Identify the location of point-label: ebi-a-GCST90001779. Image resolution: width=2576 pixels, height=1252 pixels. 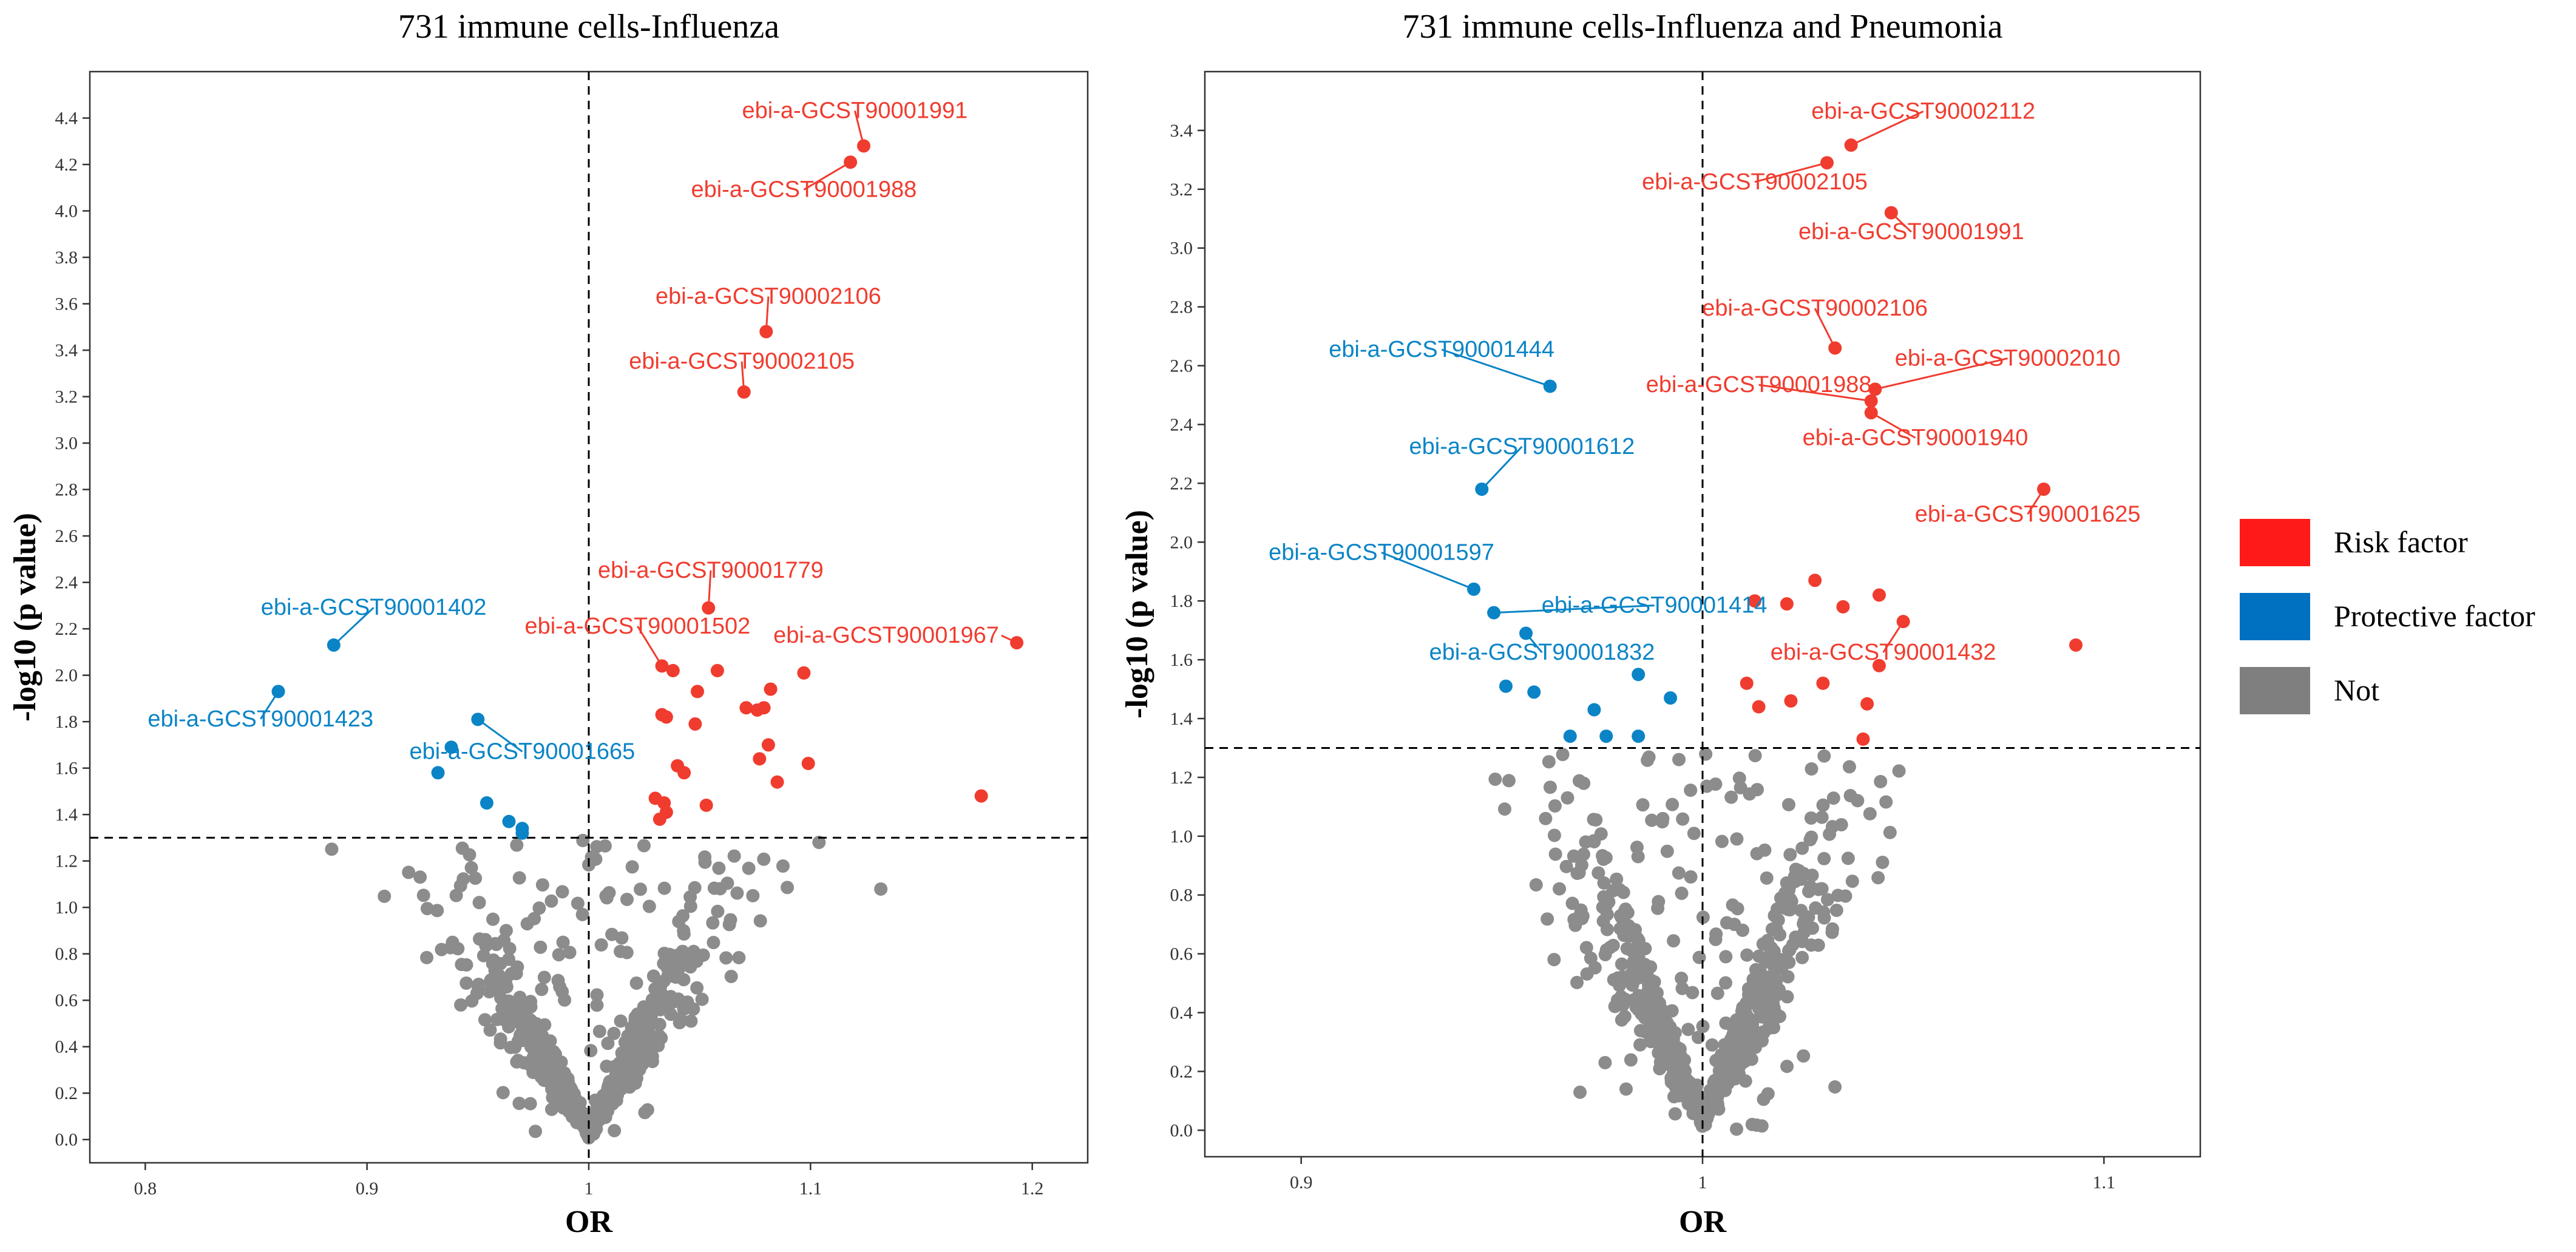
(711, 570).